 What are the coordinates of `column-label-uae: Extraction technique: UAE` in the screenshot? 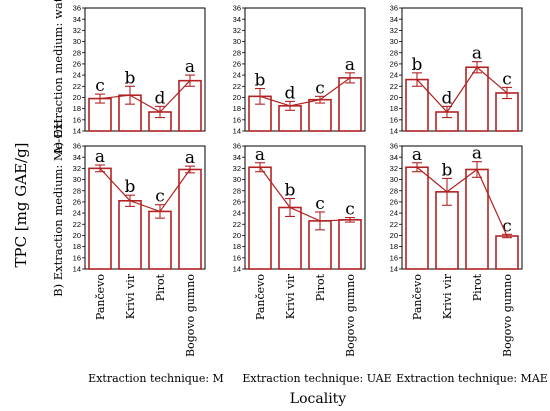 It's located at (316, 378).